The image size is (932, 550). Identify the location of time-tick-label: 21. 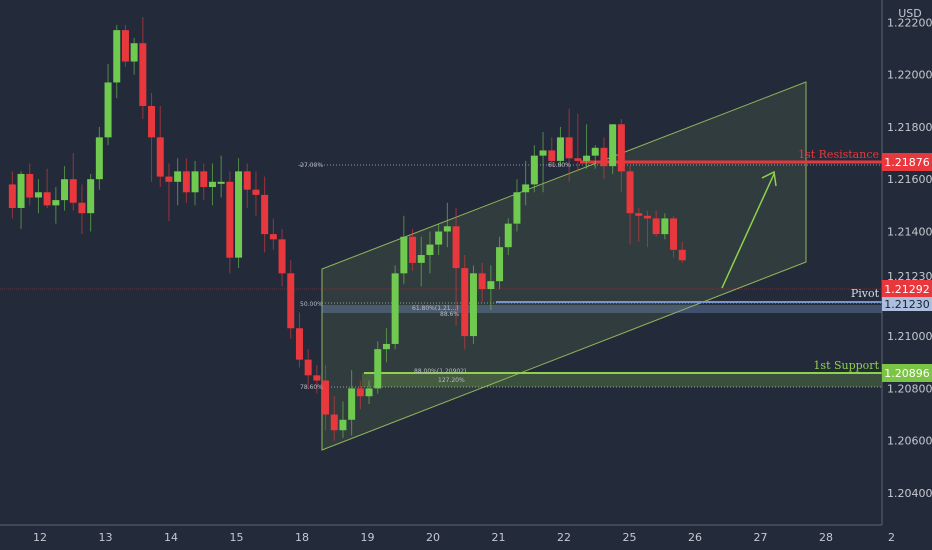
(499, 537).